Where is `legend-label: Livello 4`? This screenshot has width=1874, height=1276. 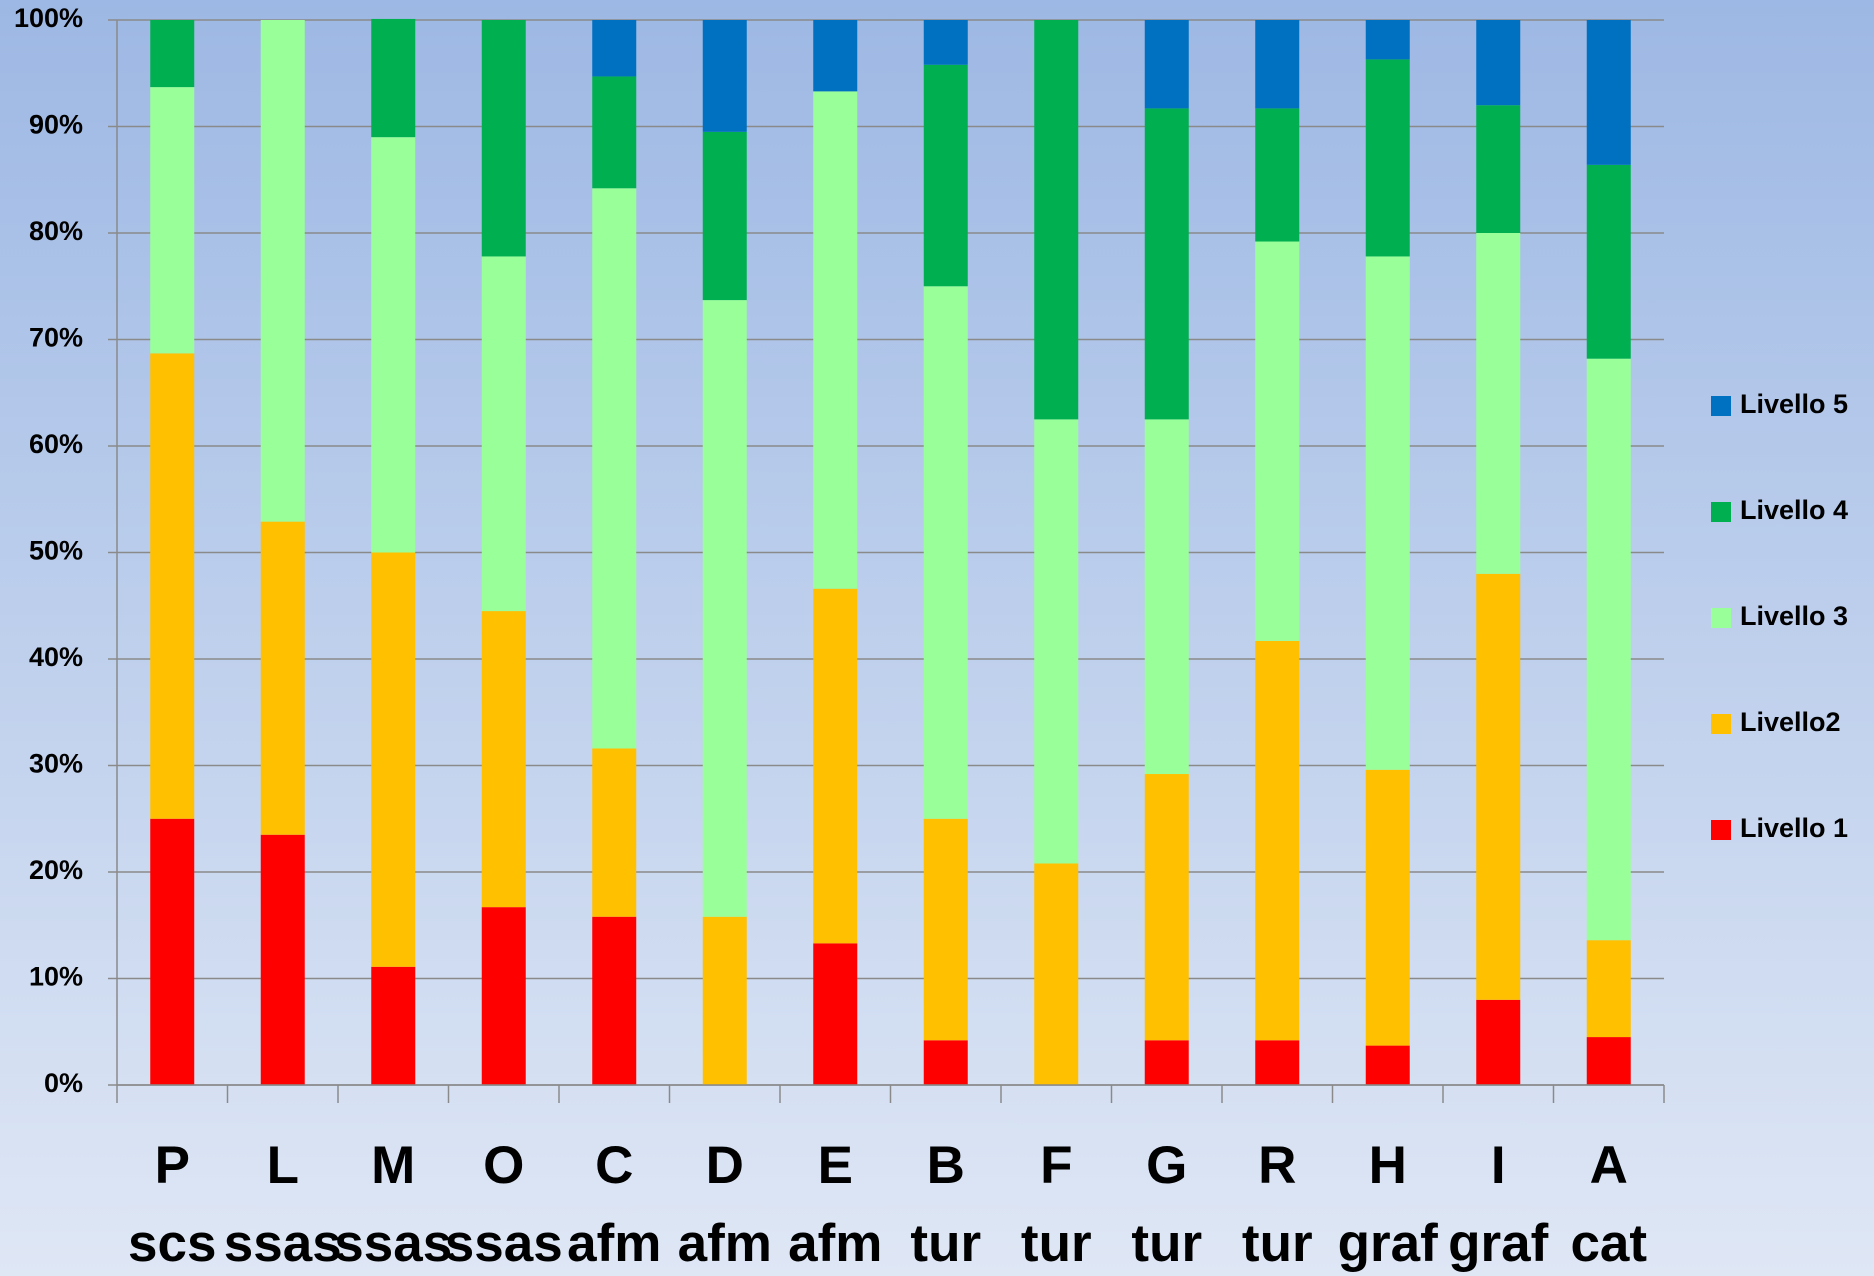
legend-label: Livello 4 is located at coordinates (1794, 510).